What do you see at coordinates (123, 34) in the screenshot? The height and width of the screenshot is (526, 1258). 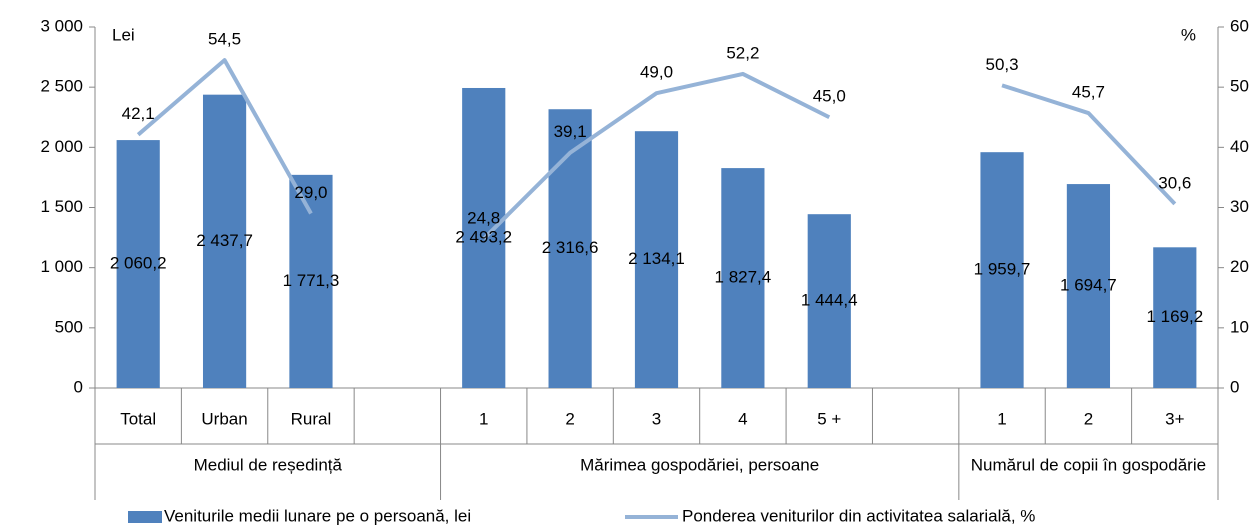 I see `y-axis-label: Lei` at bounding box center [123, 34].